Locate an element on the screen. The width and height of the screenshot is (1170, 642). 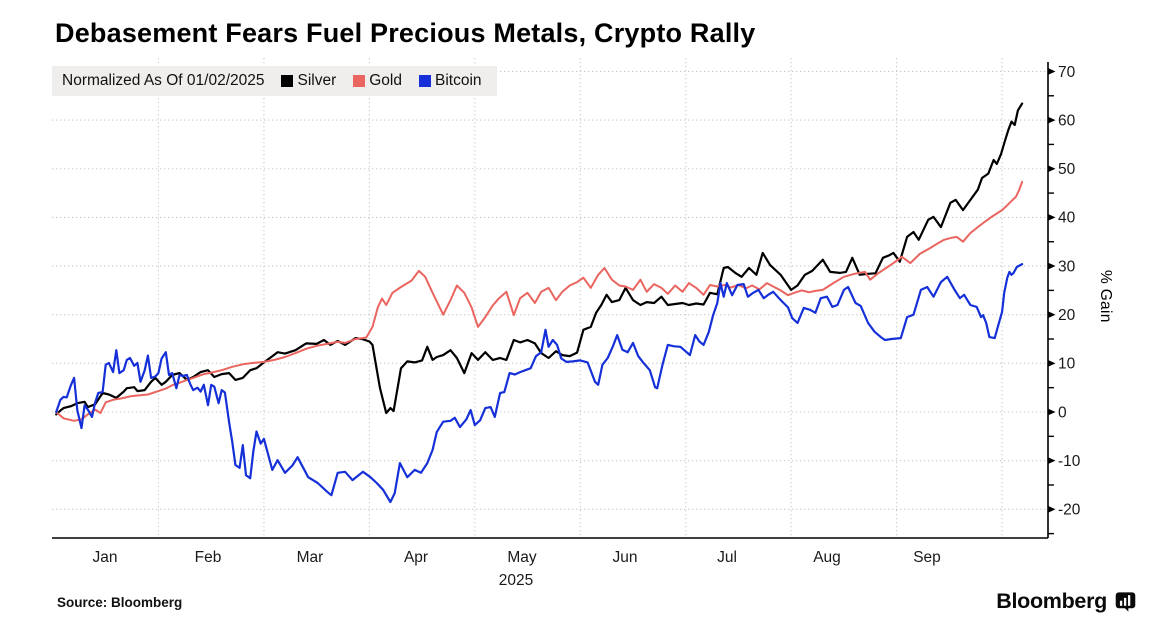
x-tick-label: May is located at coordinates (522, 557).